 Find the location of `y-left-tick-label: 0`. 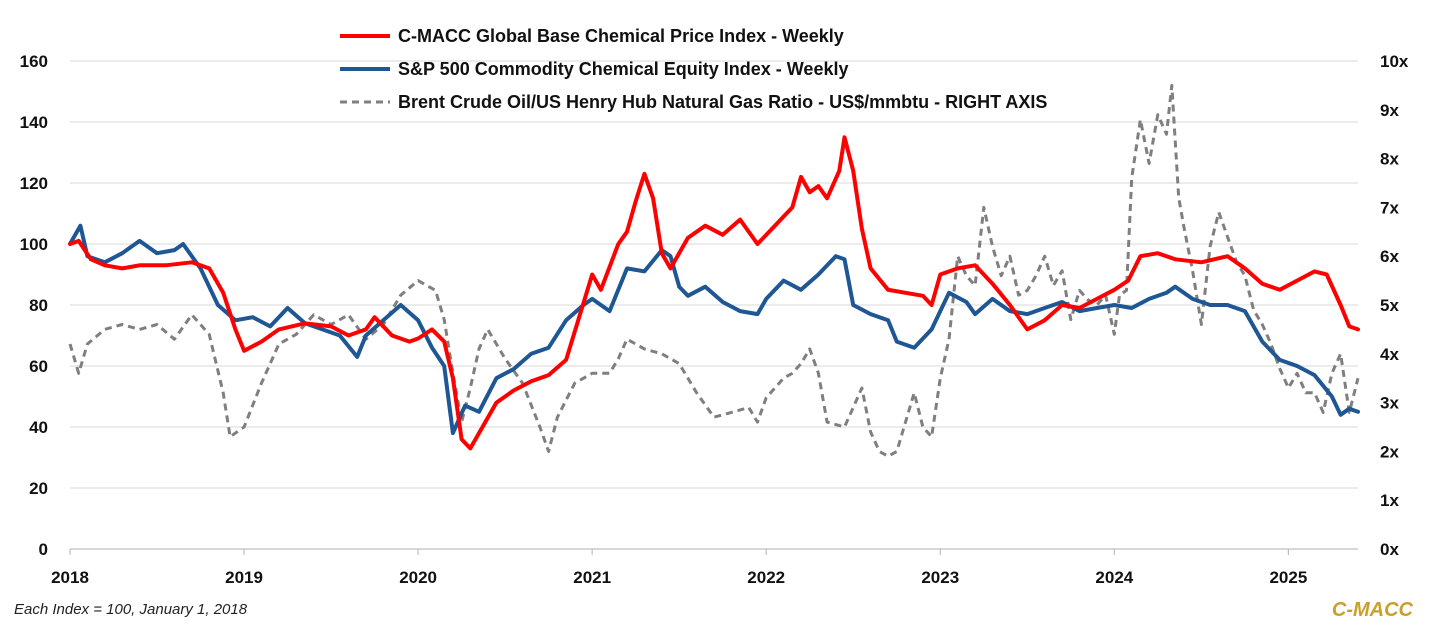

y-left-tick-label: 0 is located at coordinates (43, 549).